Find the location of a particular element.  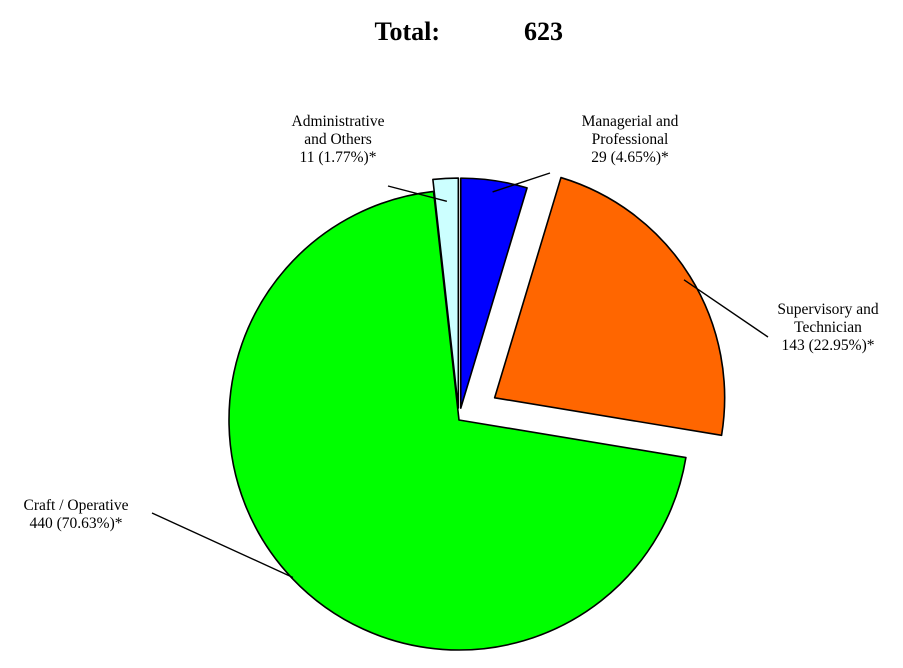

chart-title-label: Total: is located at coordinates (408, 31).